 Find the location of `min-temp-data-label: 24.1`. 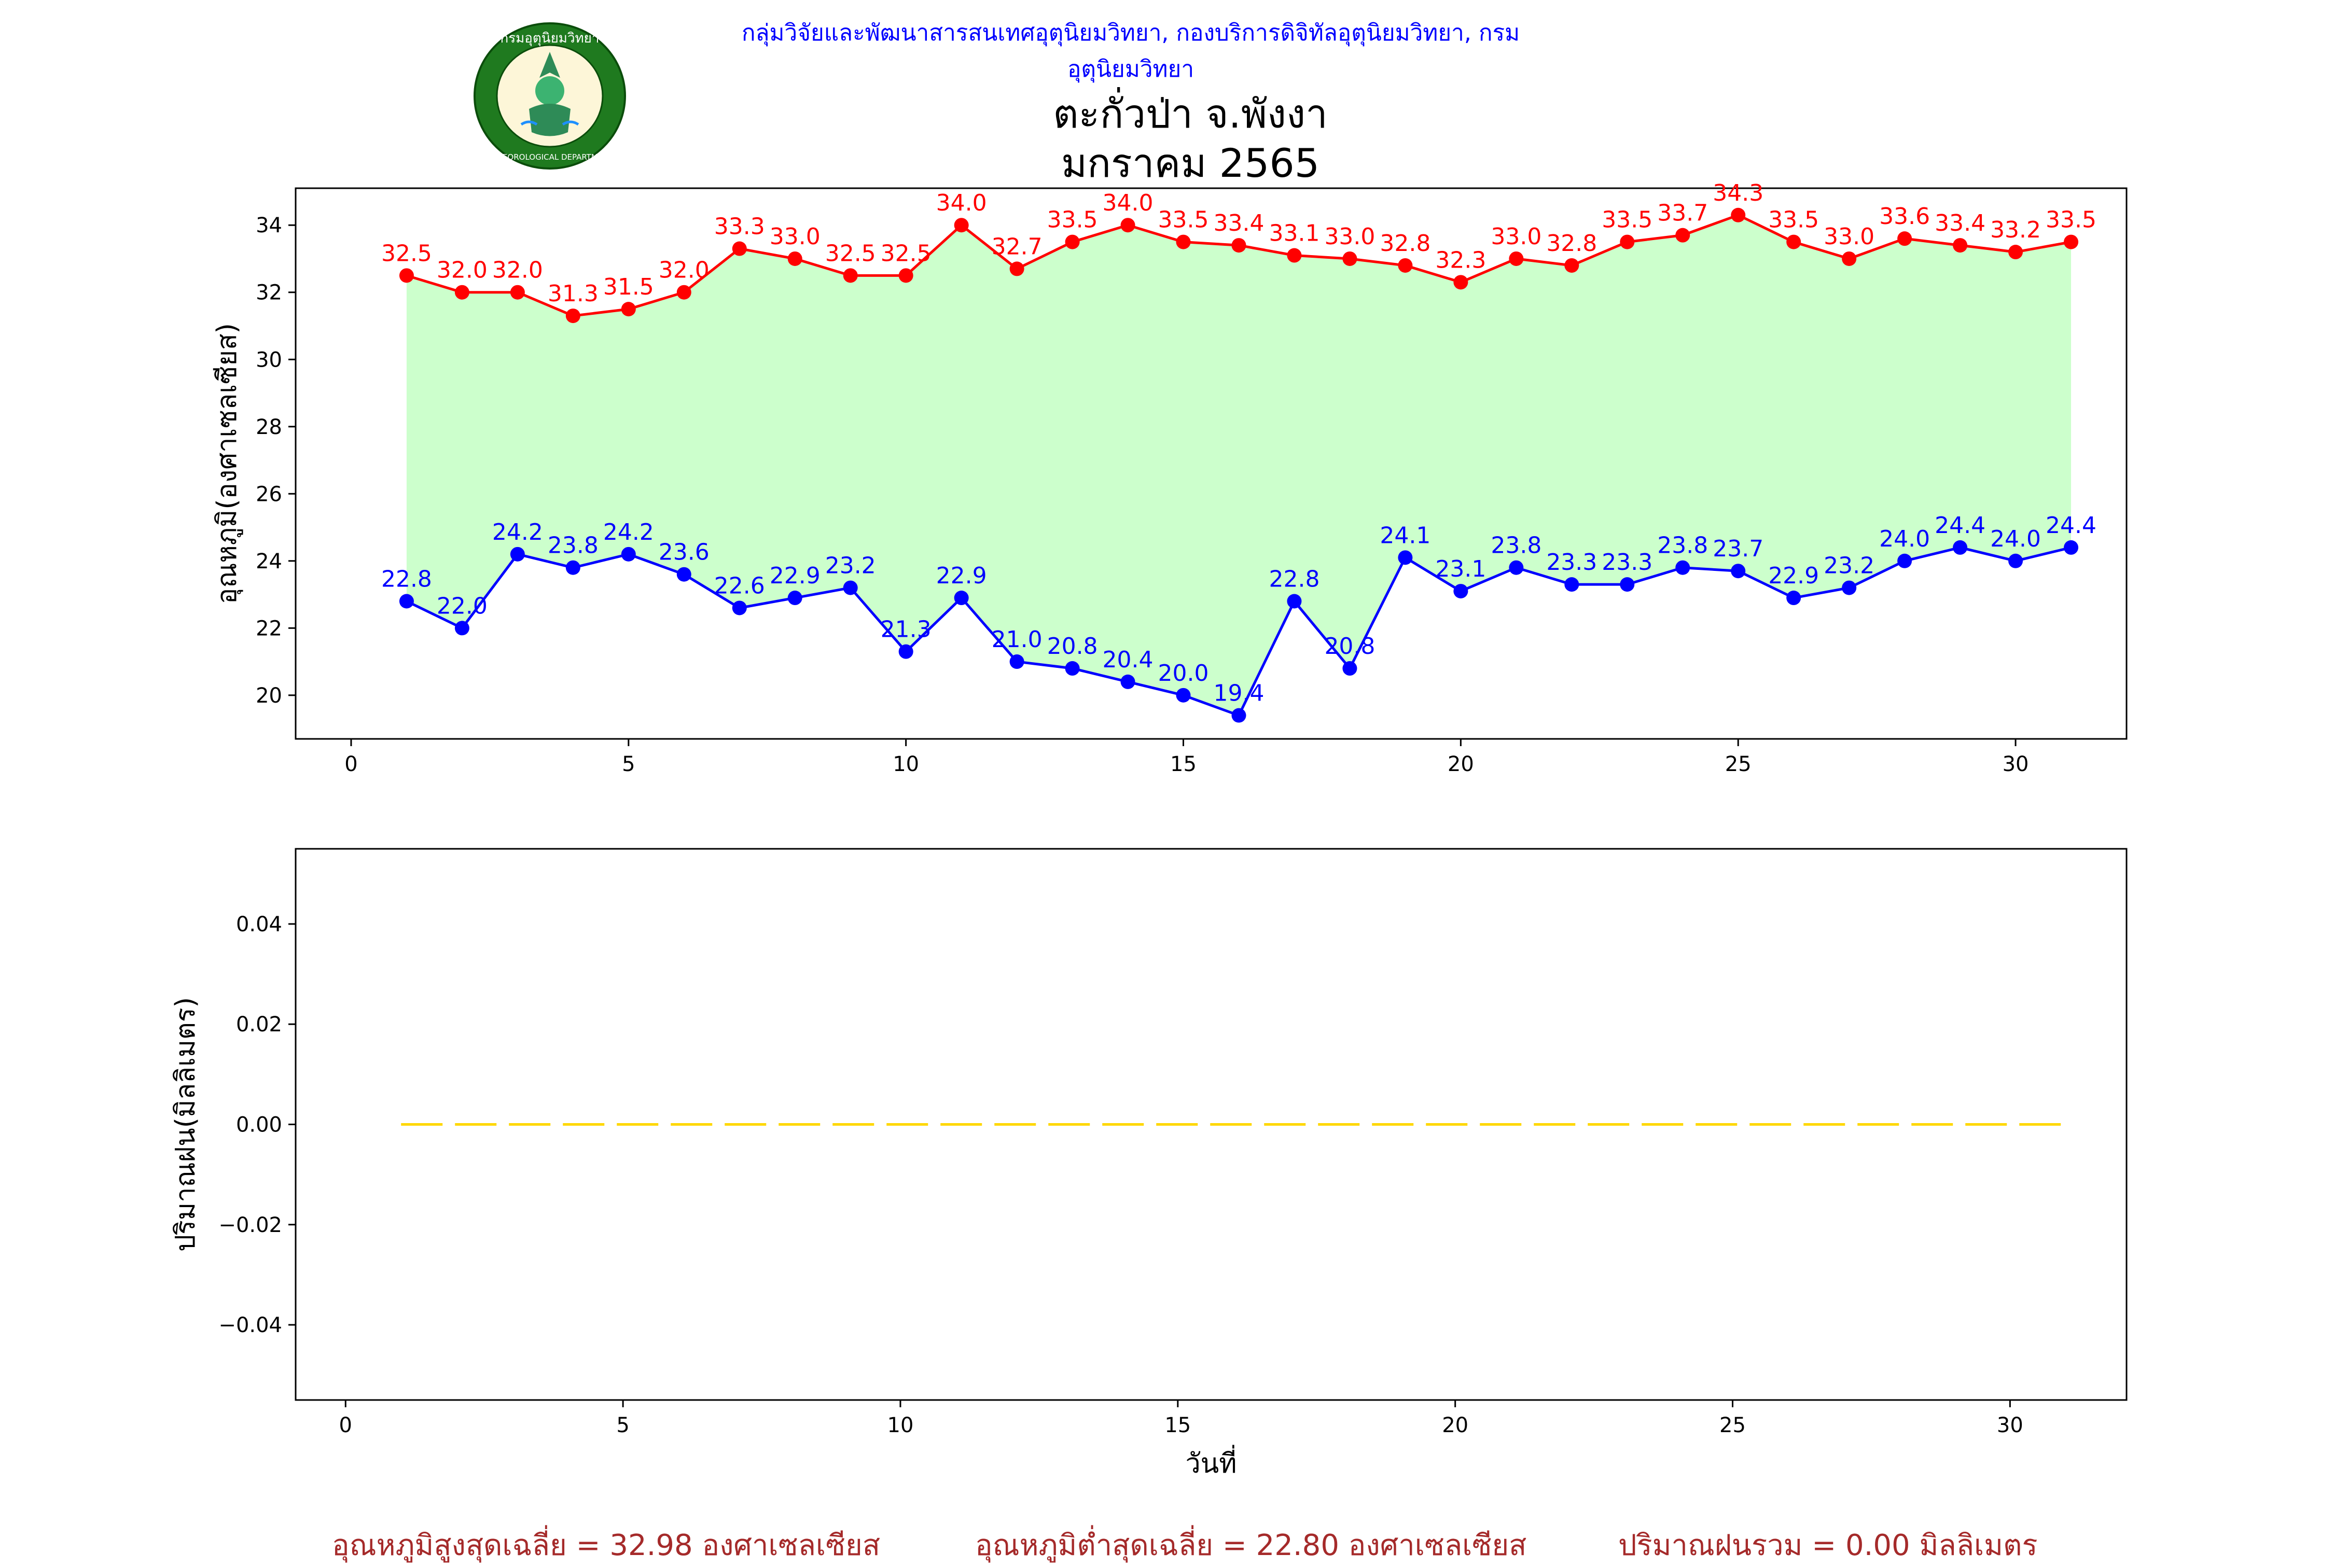

min-temp-data-label: 24.1 is located at coordinates (1405, 535).